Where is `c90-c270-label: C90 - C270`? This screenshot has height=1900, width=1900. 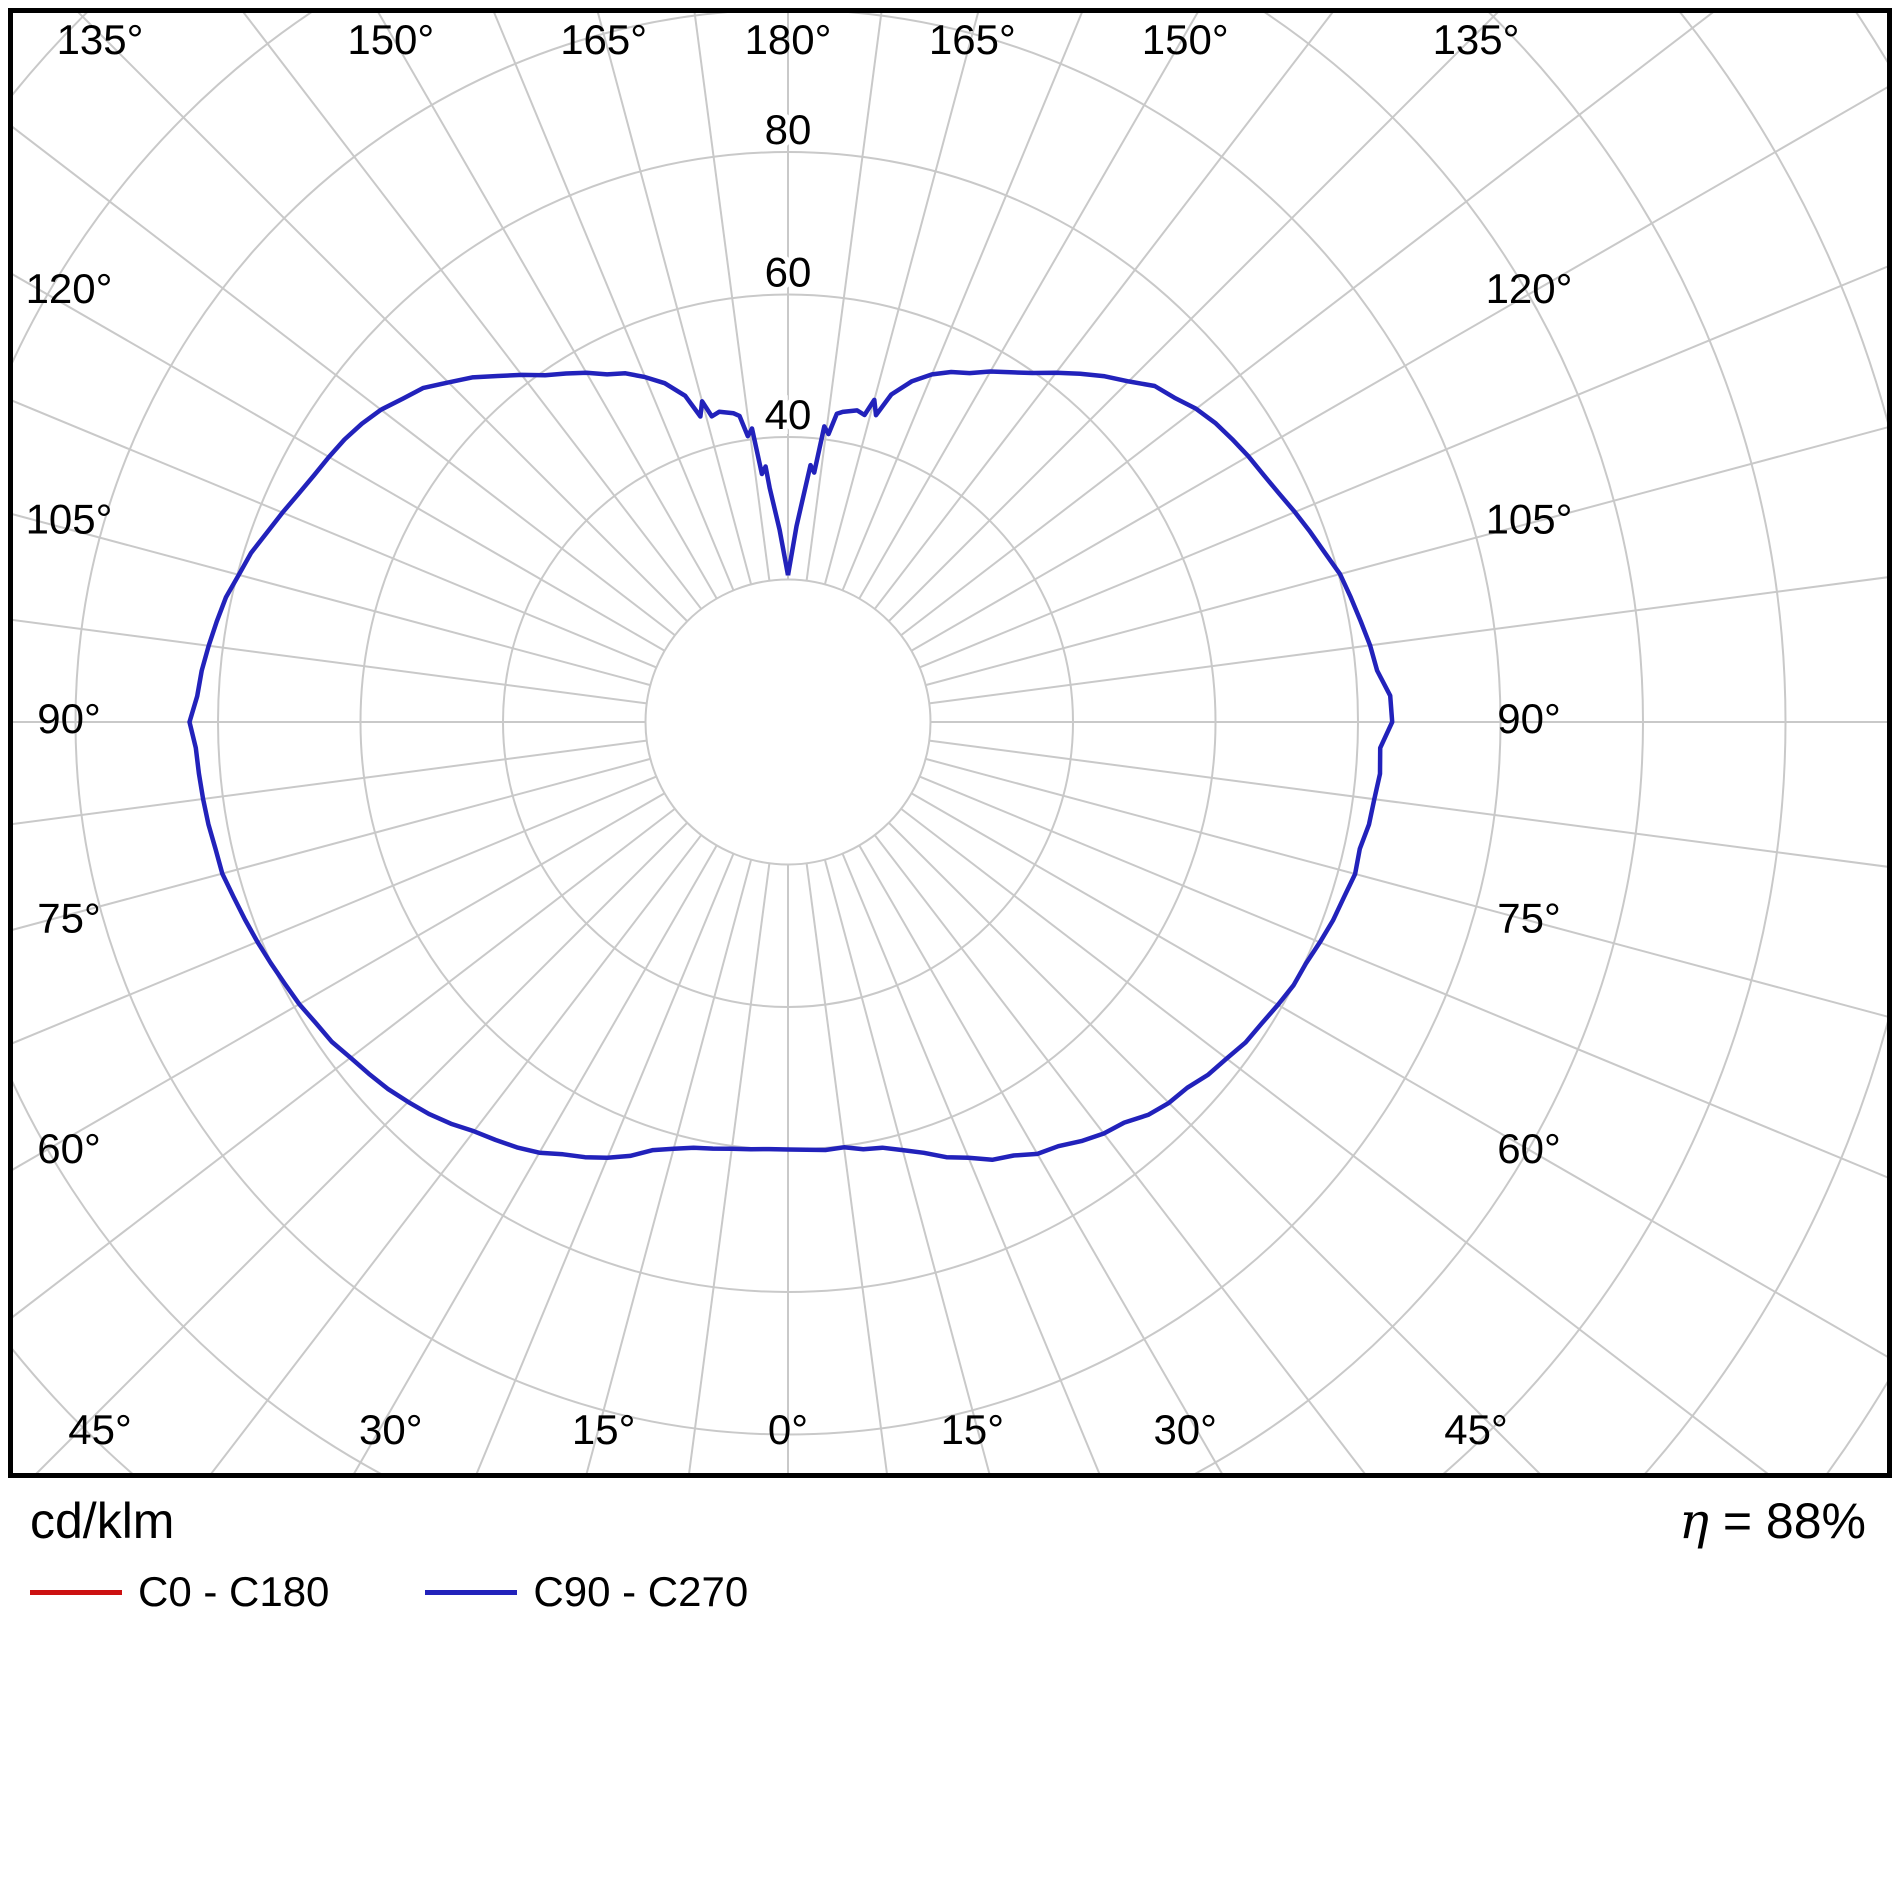
c90-c270-label: C90 - C270 is located at coordinates (641, 1591).